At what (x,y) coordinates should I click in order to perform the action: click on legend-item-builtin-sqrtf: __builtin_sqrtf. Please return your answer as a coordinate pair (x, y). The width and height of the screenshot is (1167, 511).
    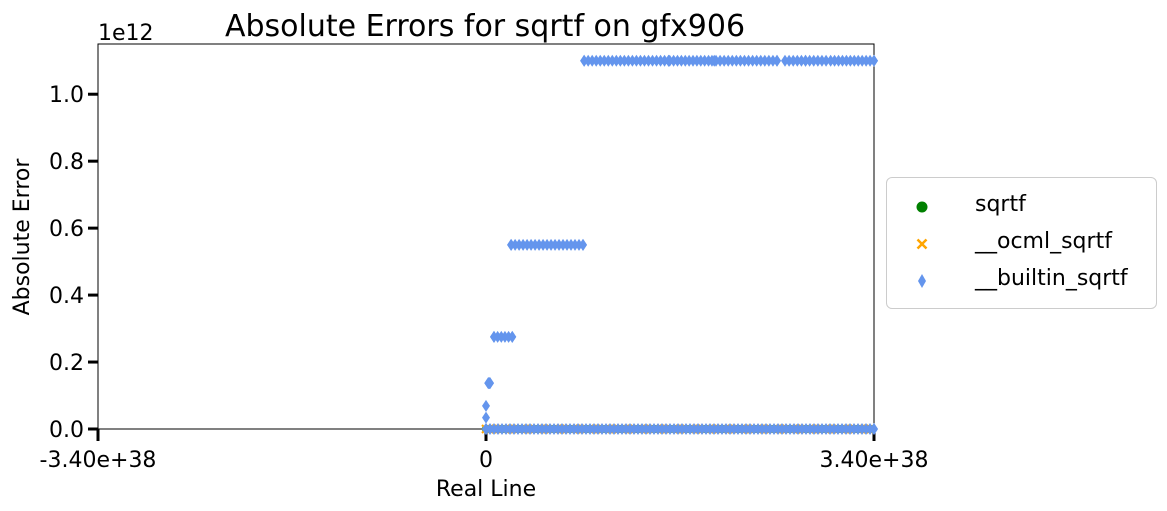
    Looking at the image, I should click on (1021, 281).